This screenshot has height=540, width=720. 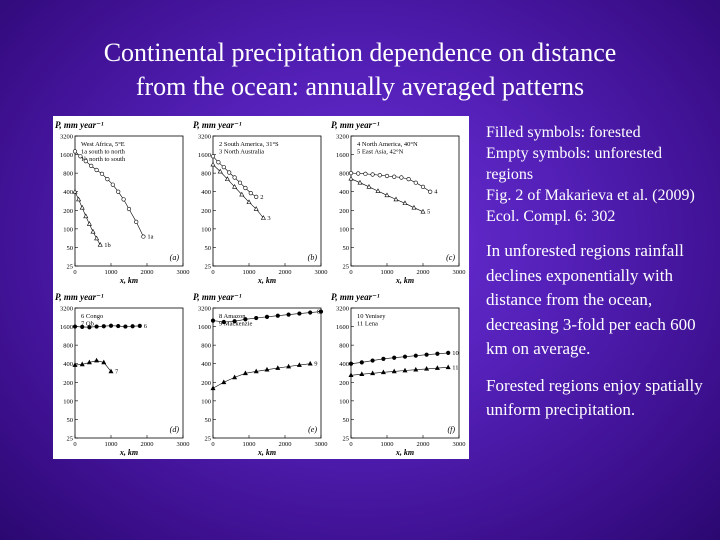 I want to click on series-3: 3, so click(x=240, y=191).